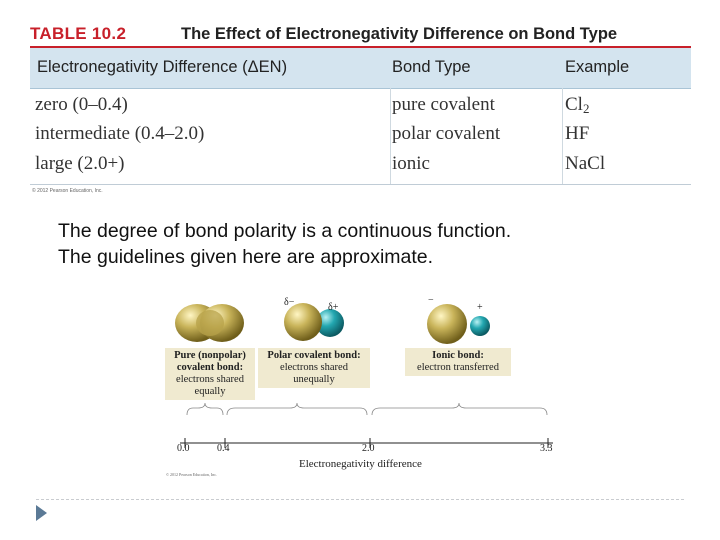 Image resolution: width=720 pixels, height=540 pixels. I want to click on header-example: Example, so click(597, 67).